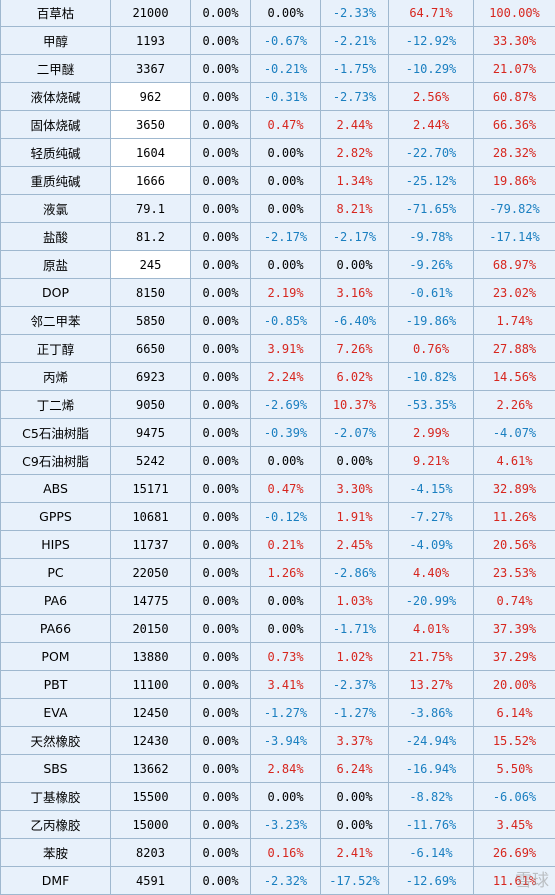  Describe the element at coordinates (285, 852) in the screenshot. I see `change-2-cell: 0.16%` at that location.